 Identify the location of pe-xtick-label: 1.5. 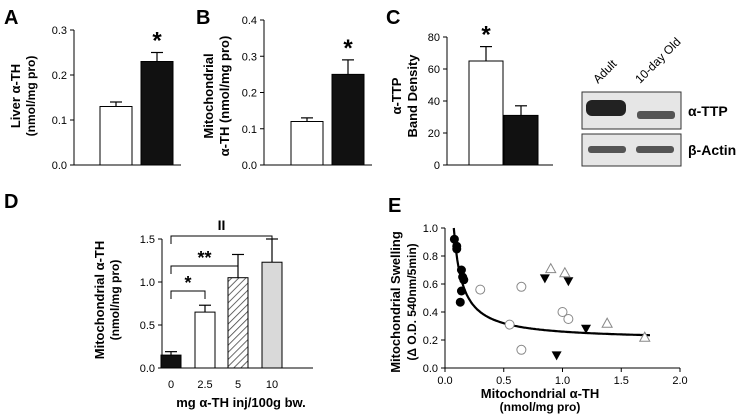
(621, 381).